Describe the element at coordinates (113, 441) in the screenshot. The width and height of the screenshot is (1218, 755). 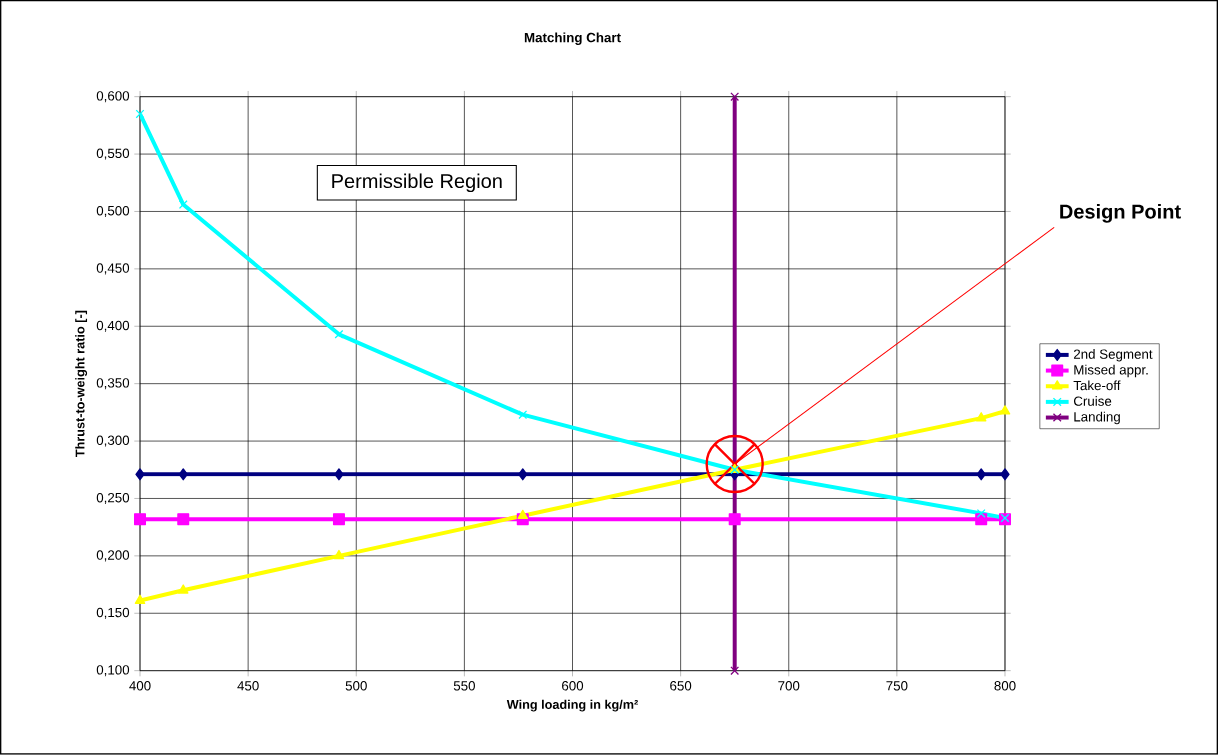
I see `y-tick-label: 0,300` at that location.